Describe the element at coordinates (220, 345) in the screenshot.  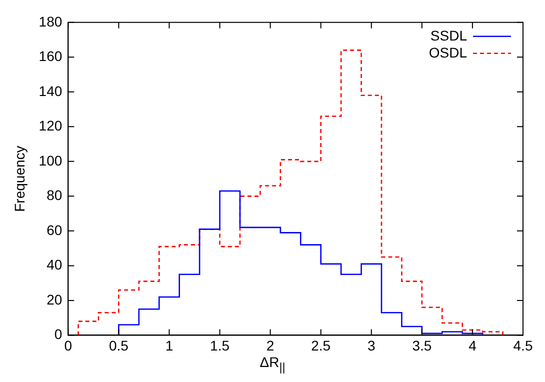
I see `x-tick-label: 1.5` at that location.